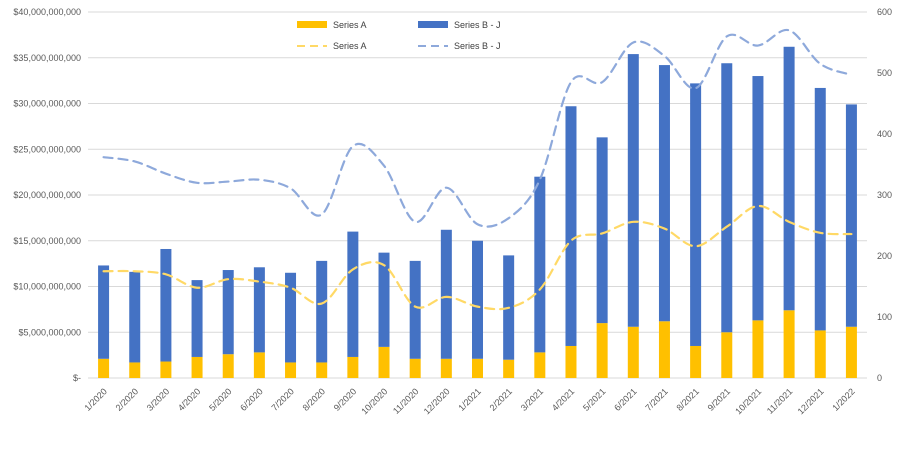 The image size is (904, 450). What do you see at coordinates (251, 399) in the screenshot?
I see `x-axis-tick-label: 6/2020` at bounding box center [251, 399].